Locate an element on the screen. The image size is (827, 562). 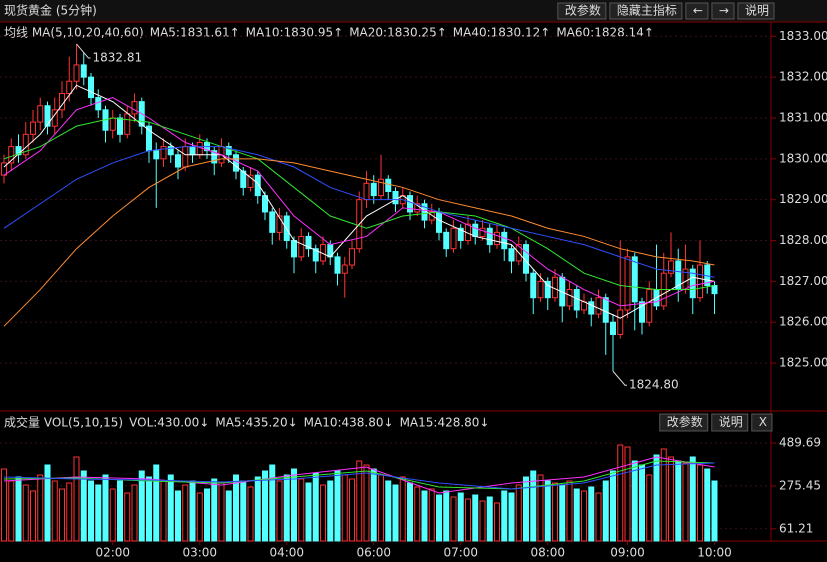
legend-entry: MA15:428.80↓ is located at coordinates (445, 423).